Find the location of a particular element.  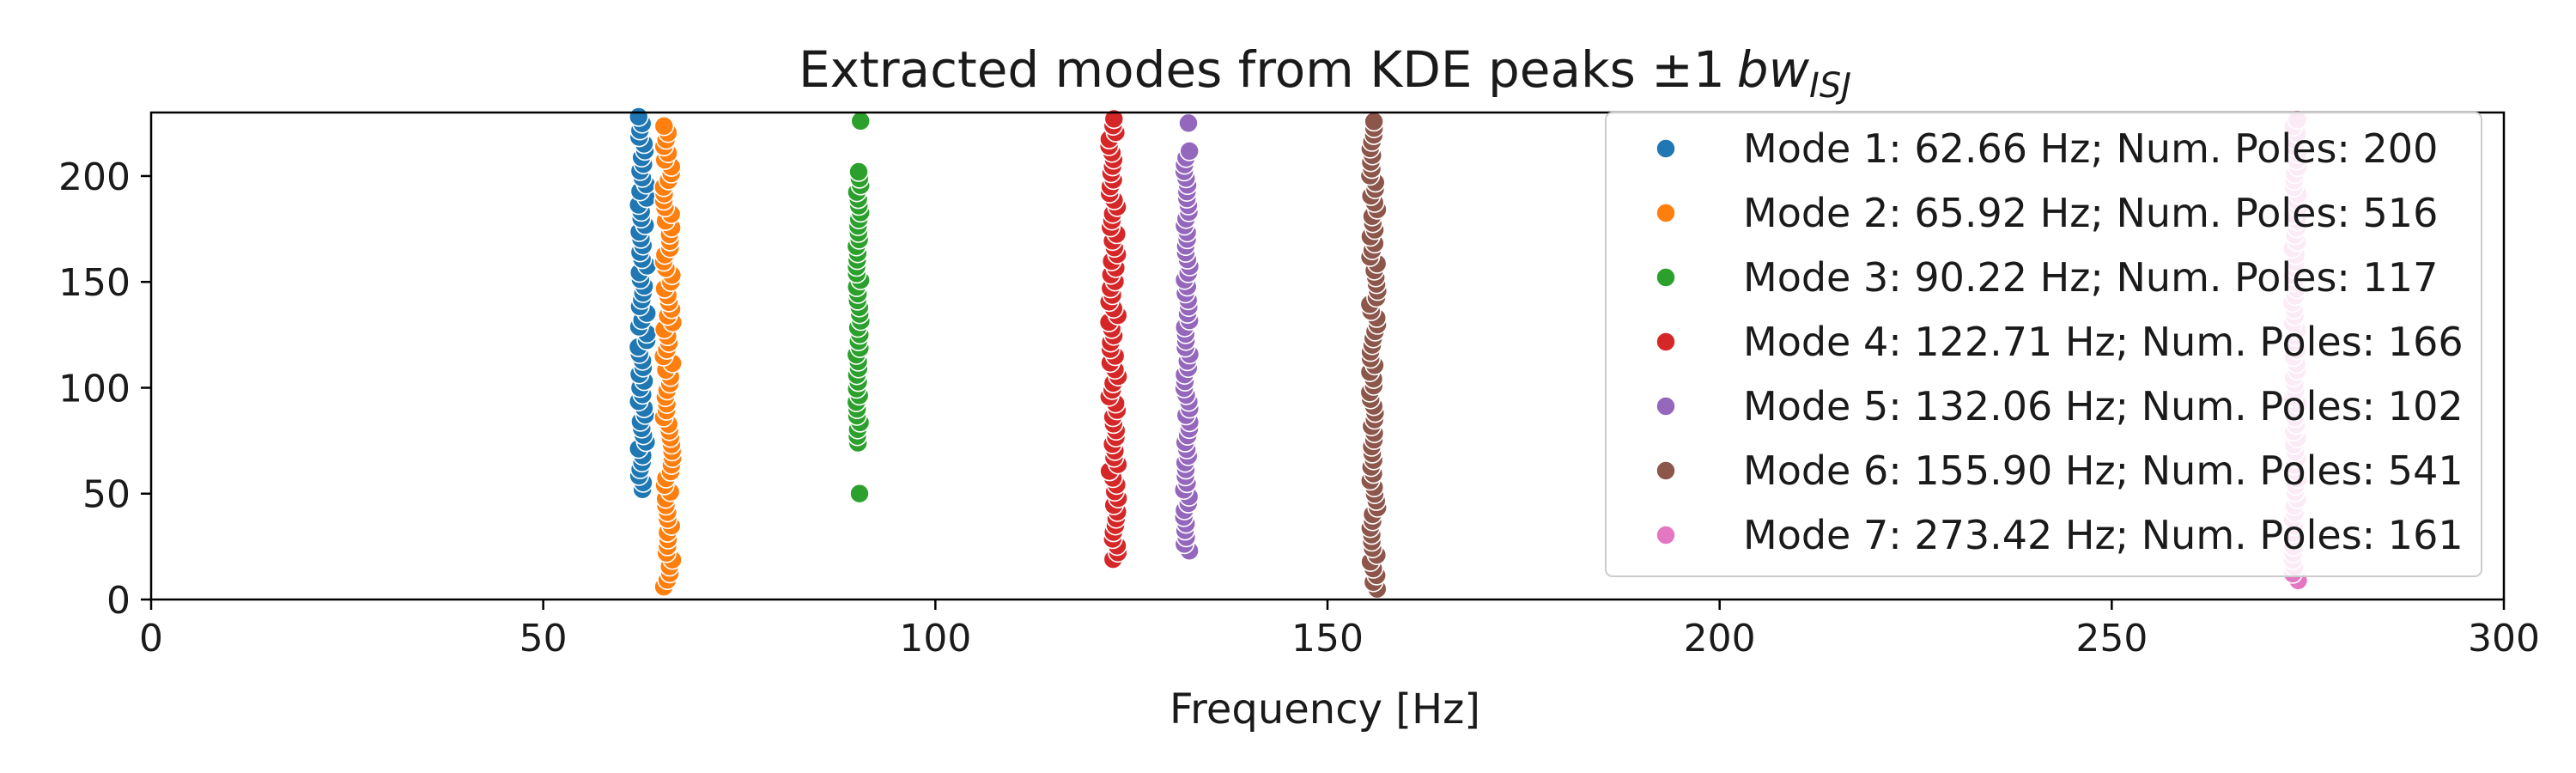

x-tick-label: 300 is located at coordinates (2504, 638).